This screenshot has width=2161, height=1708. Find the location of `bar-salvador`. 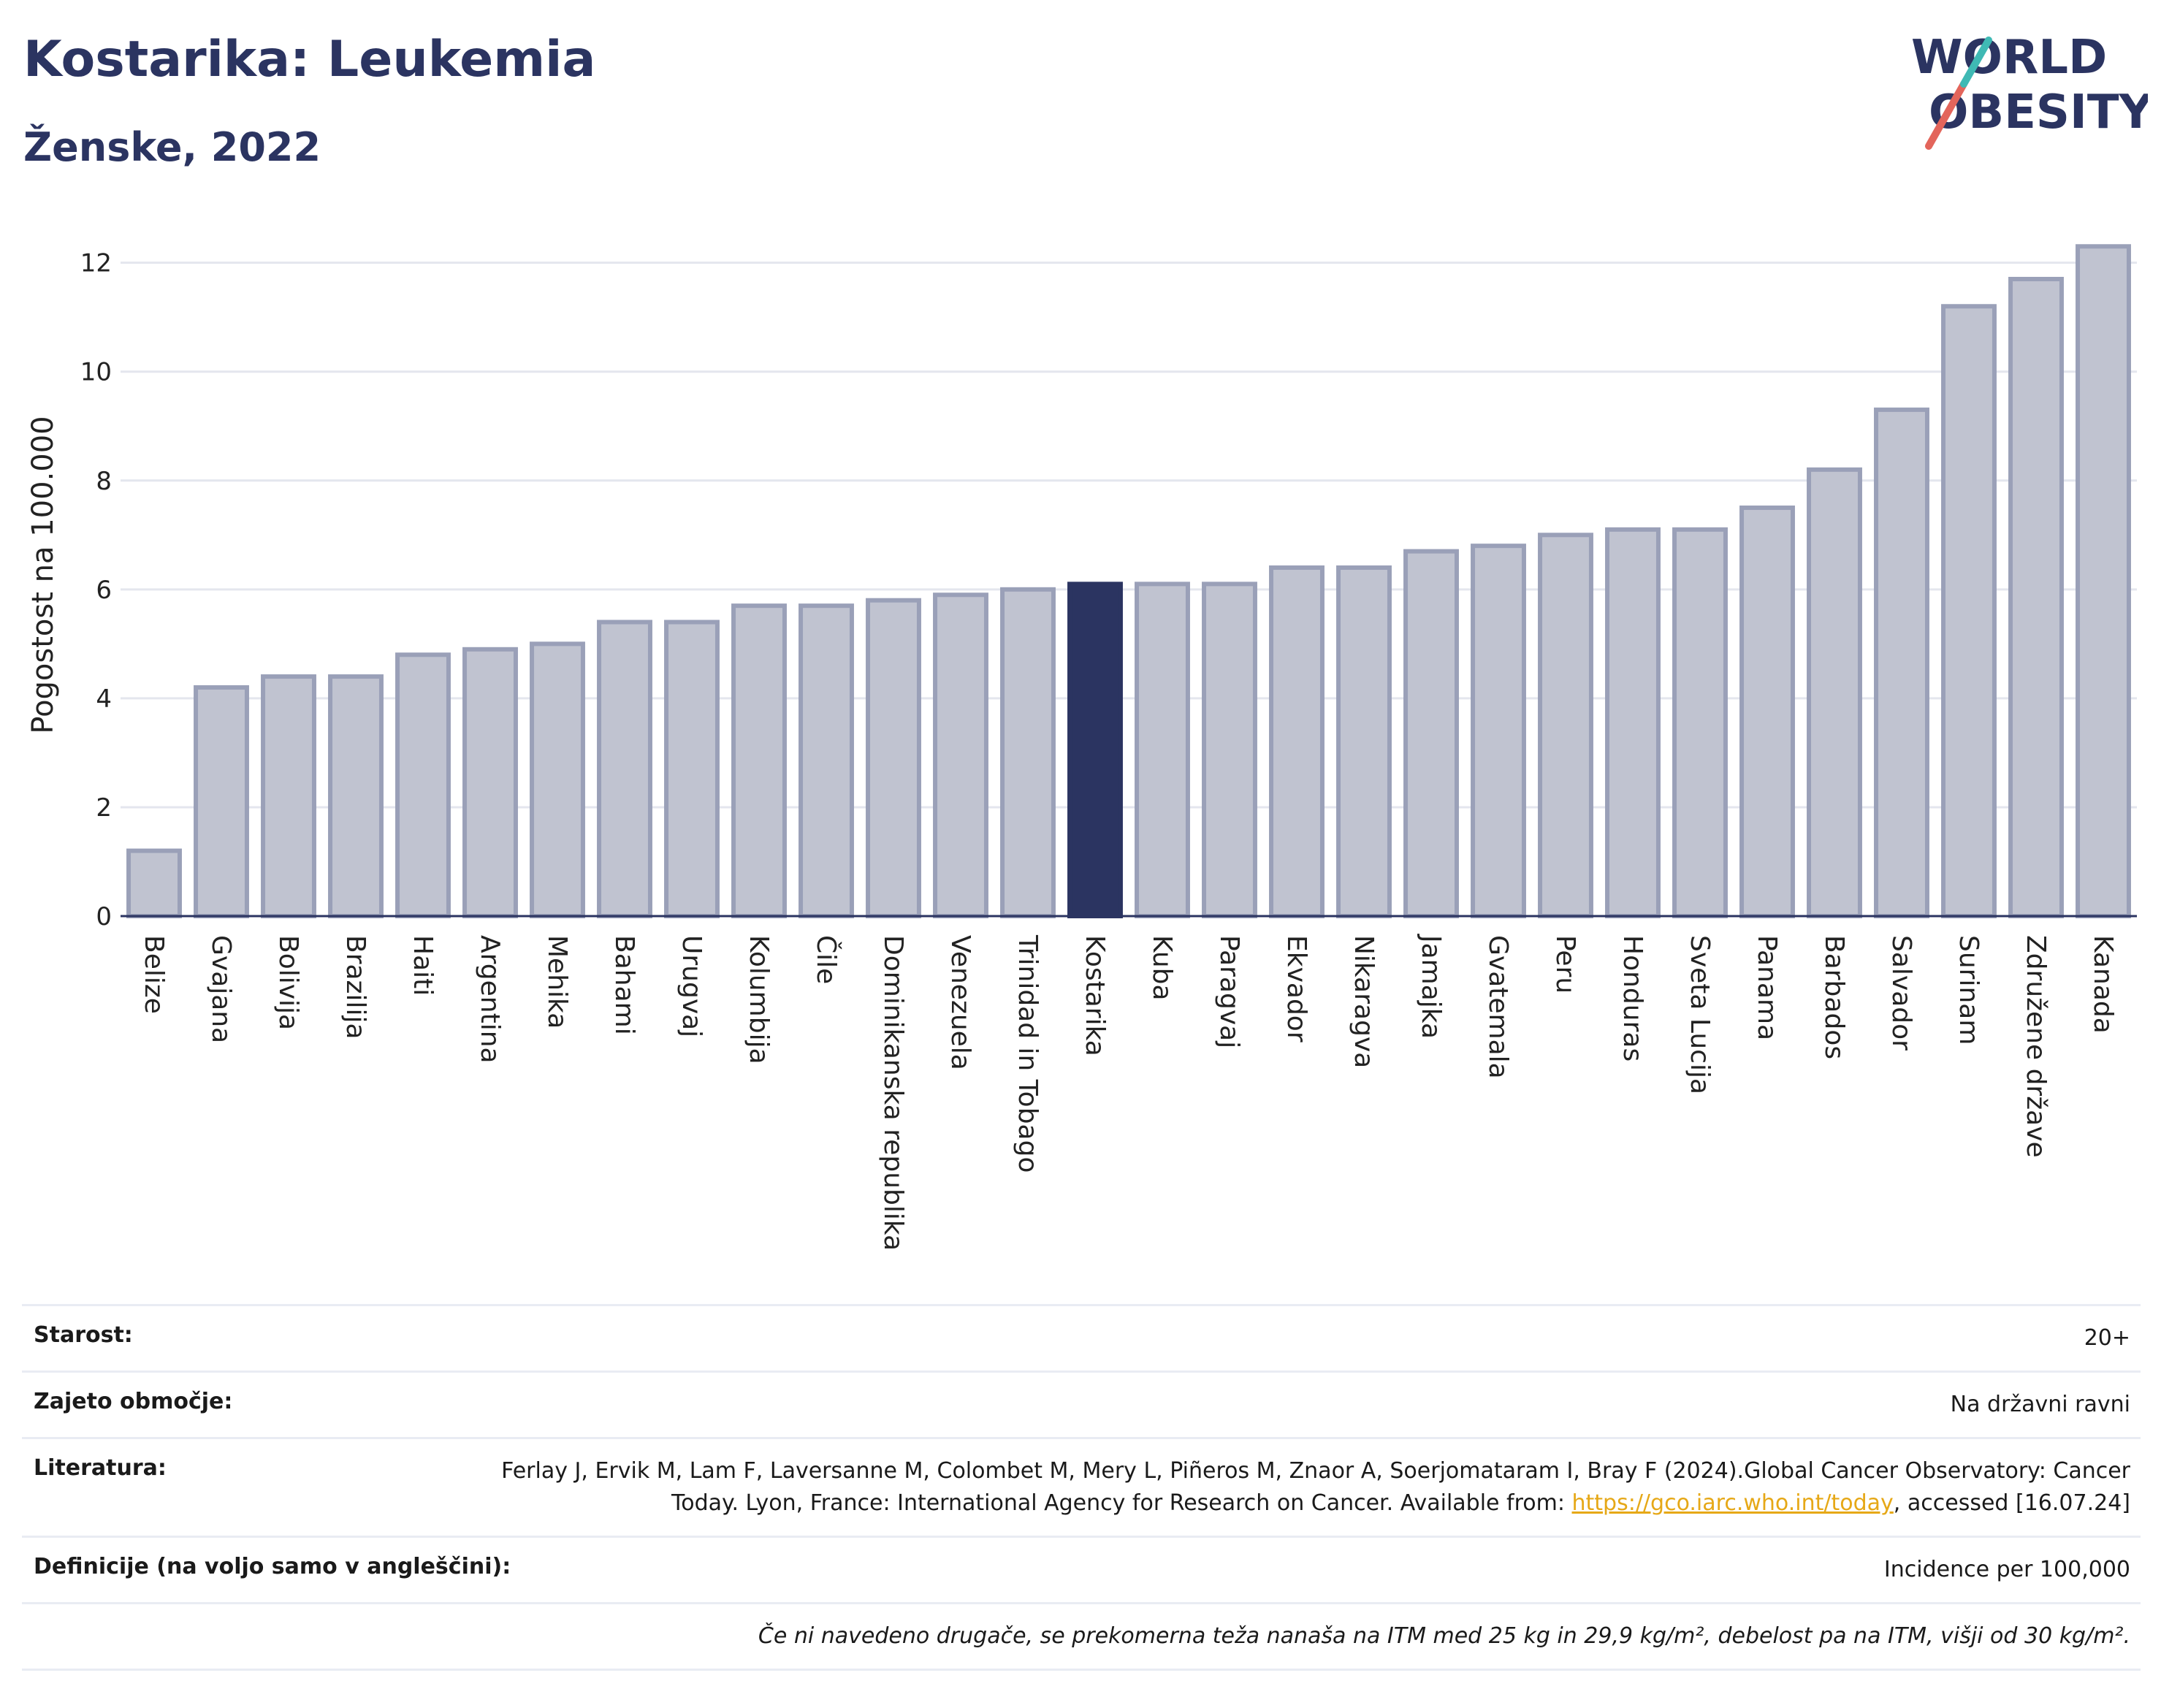

bar-salvador is located at coordinates (1902, 662).